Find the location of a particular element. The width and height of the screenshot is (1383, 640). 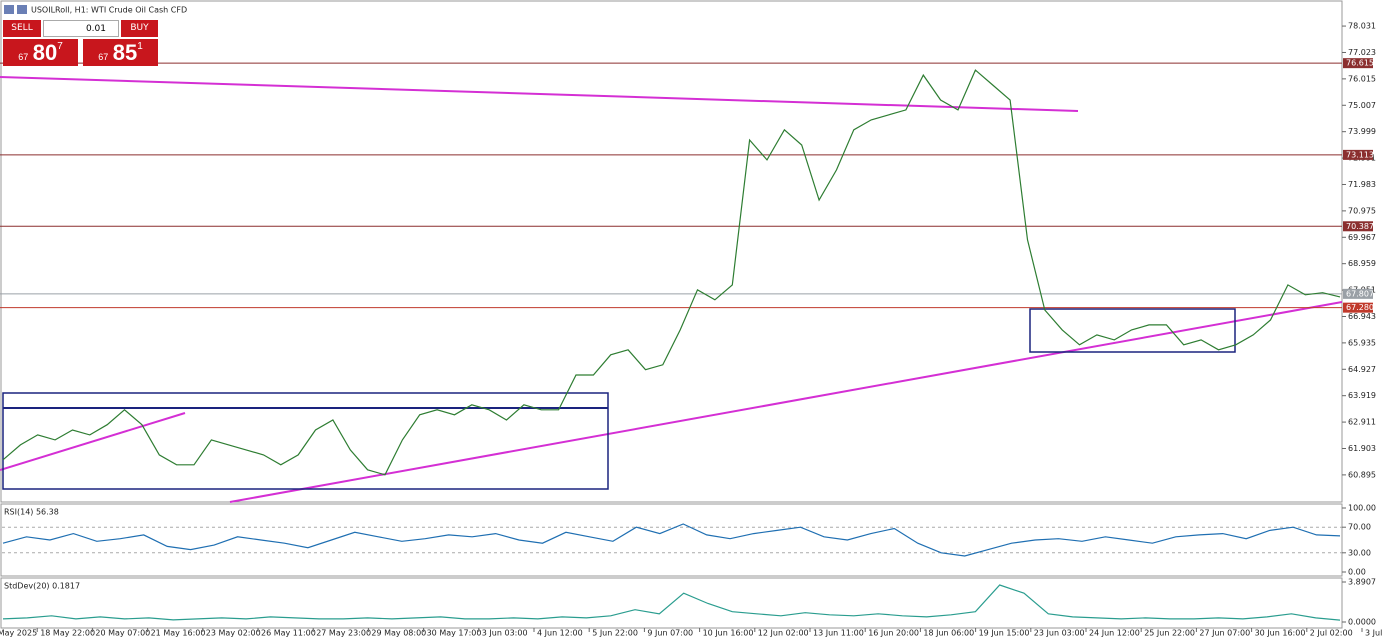

x-tick-label: 13 Jun 11:00 is located at coordinates (838, 633).